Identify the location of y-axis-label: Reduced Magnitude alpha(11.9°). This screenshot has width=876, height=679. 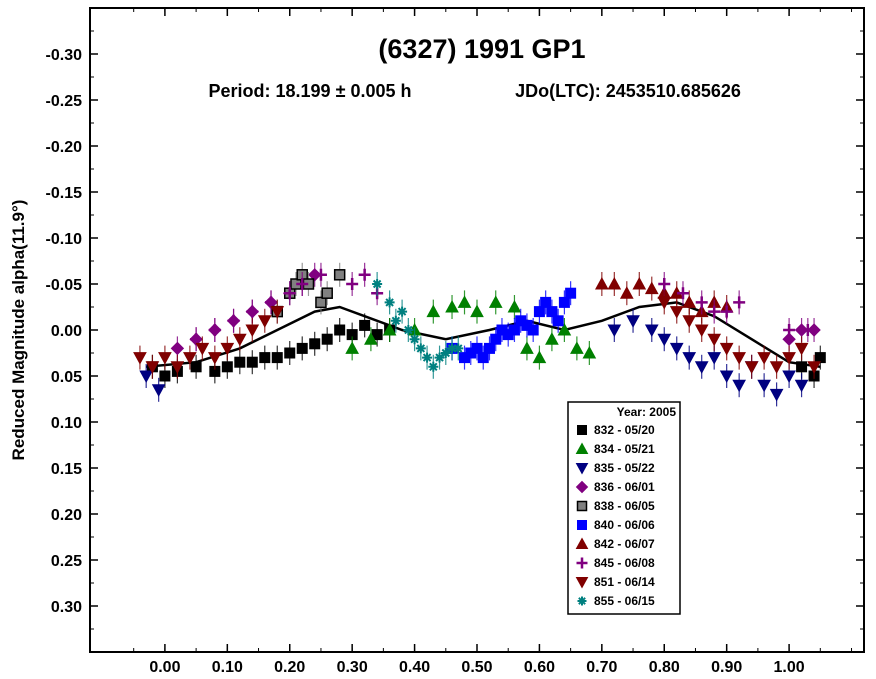
(18, 330).